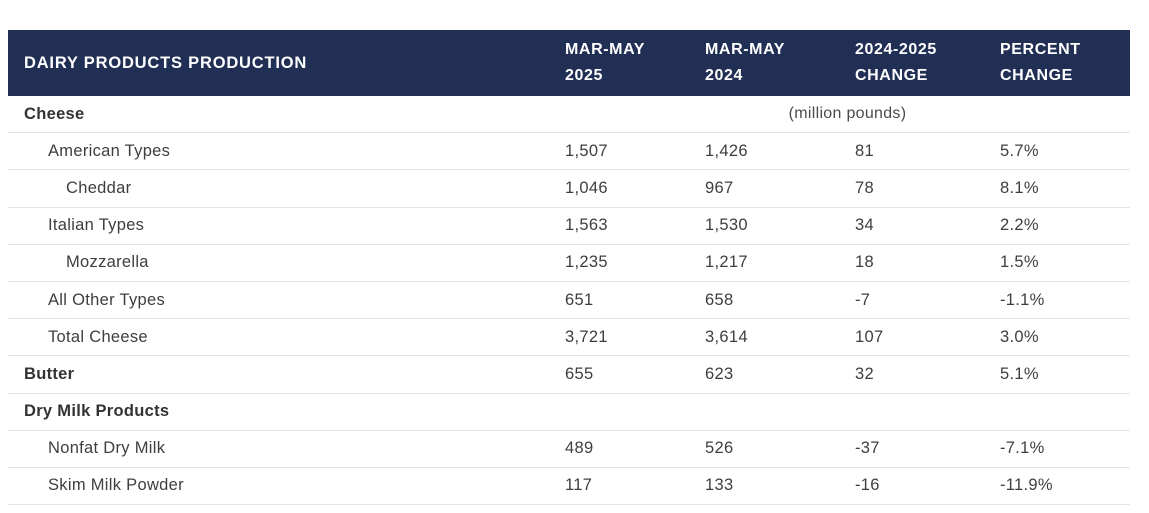 The width and height of the screenshot is (1149, 513). I want to click on cell-value: 1,530, so click(726, 225).